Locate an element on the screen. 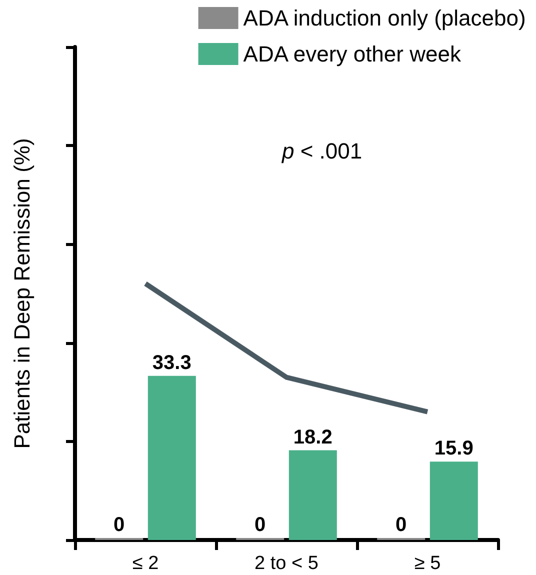  x-tick-label: ≤ 2 is located at coordinates (145, 563).